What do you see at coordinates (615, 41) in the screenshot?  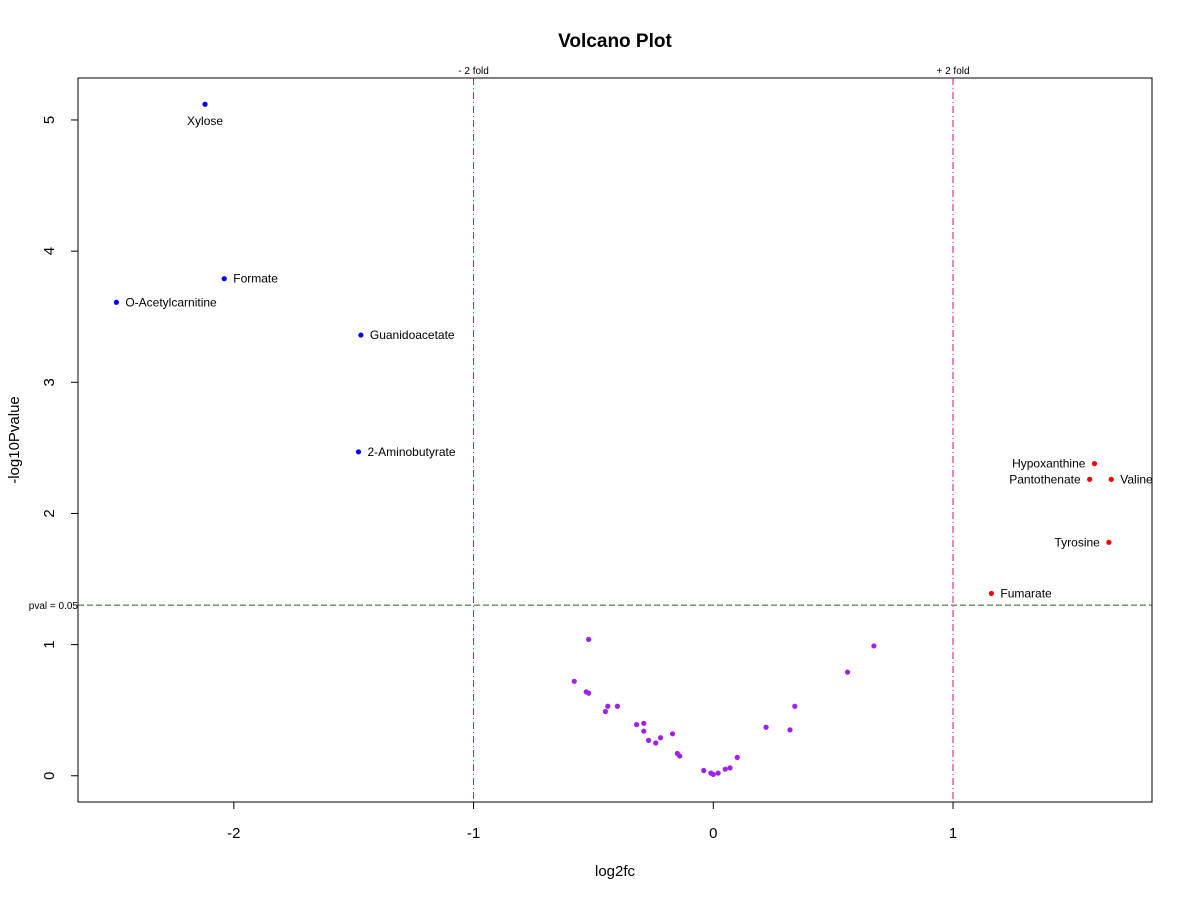 I see `chart-title: Volcano Plot` at bounding box center [615, 41].